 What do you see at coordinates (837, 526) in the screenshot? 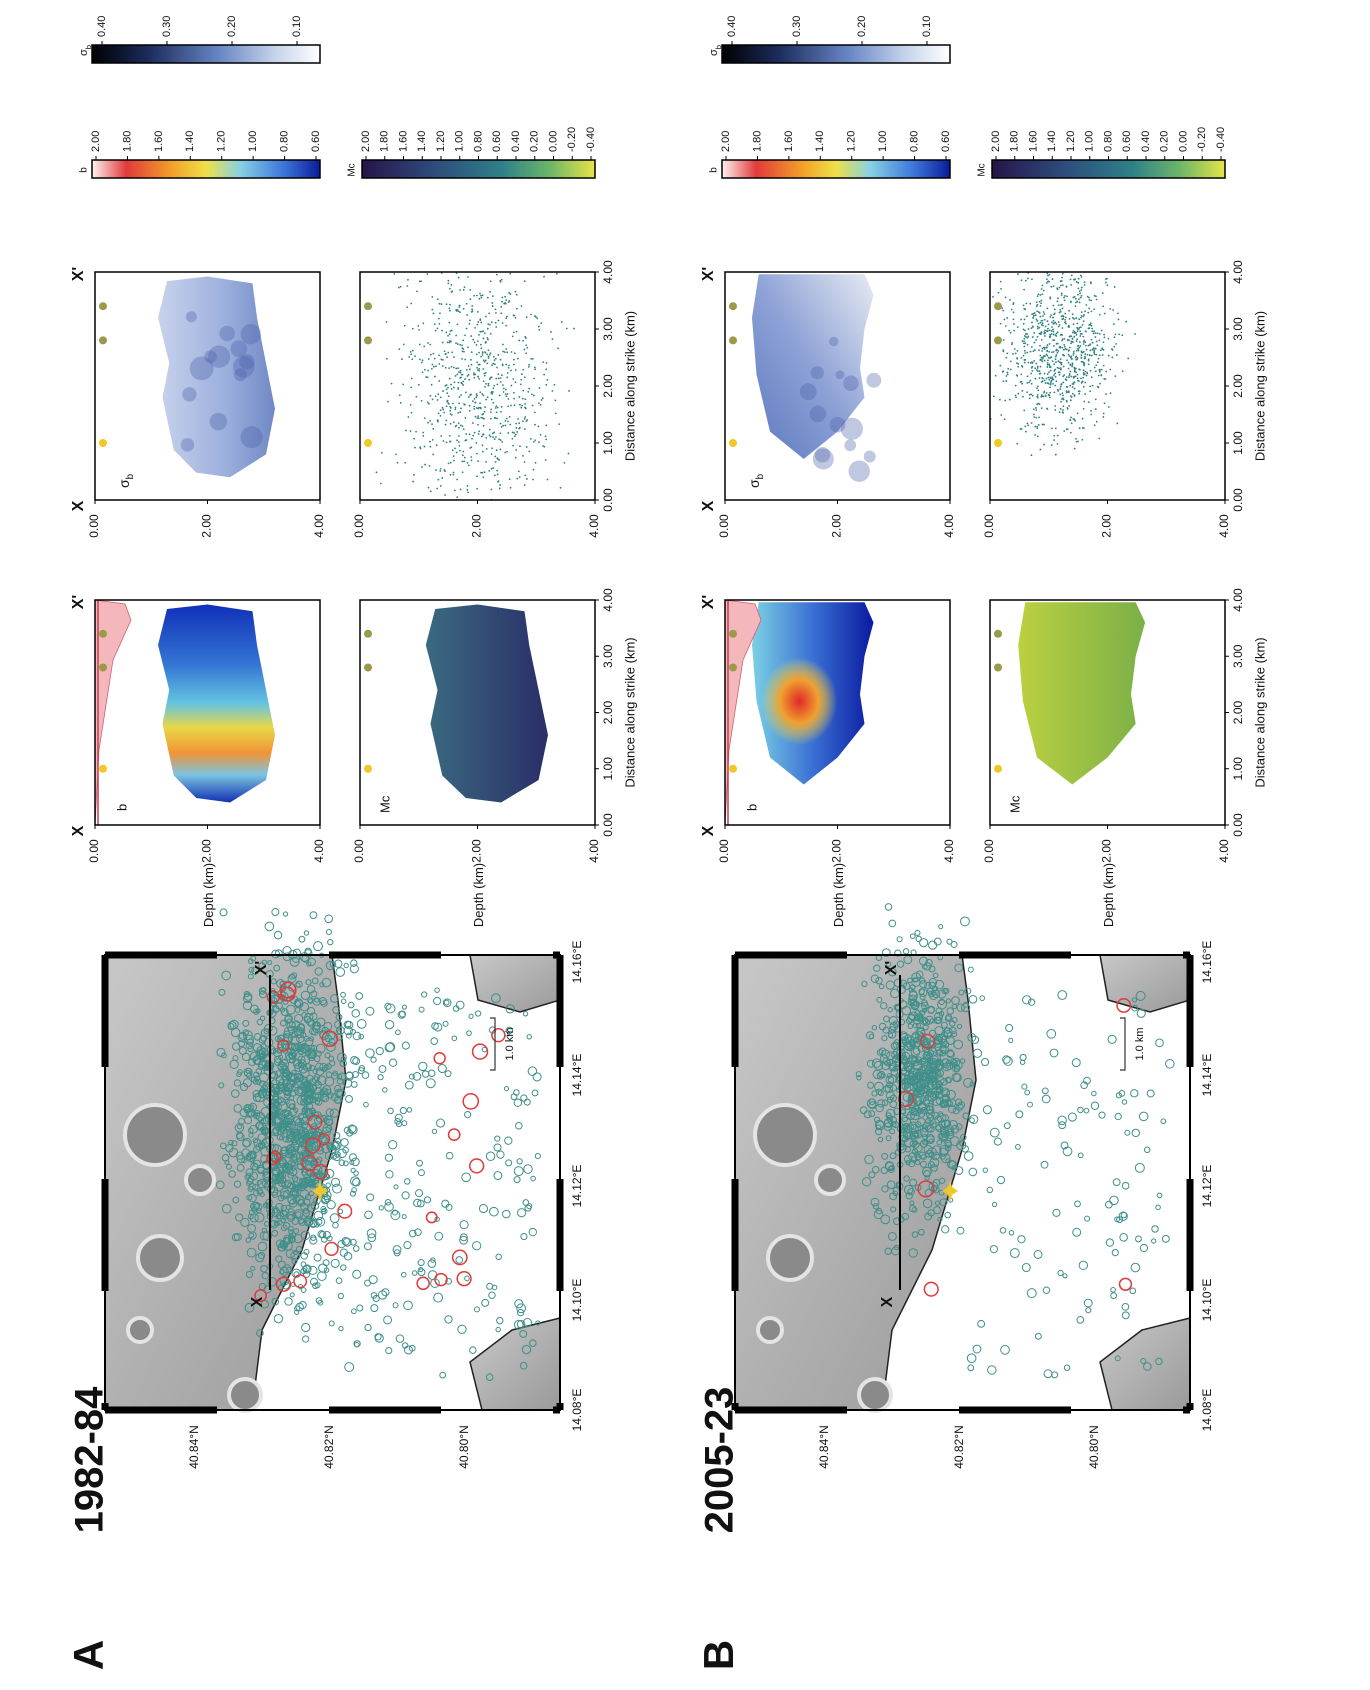
I see `depth-tick-label: 2.00` at bounding box center [837, 526].